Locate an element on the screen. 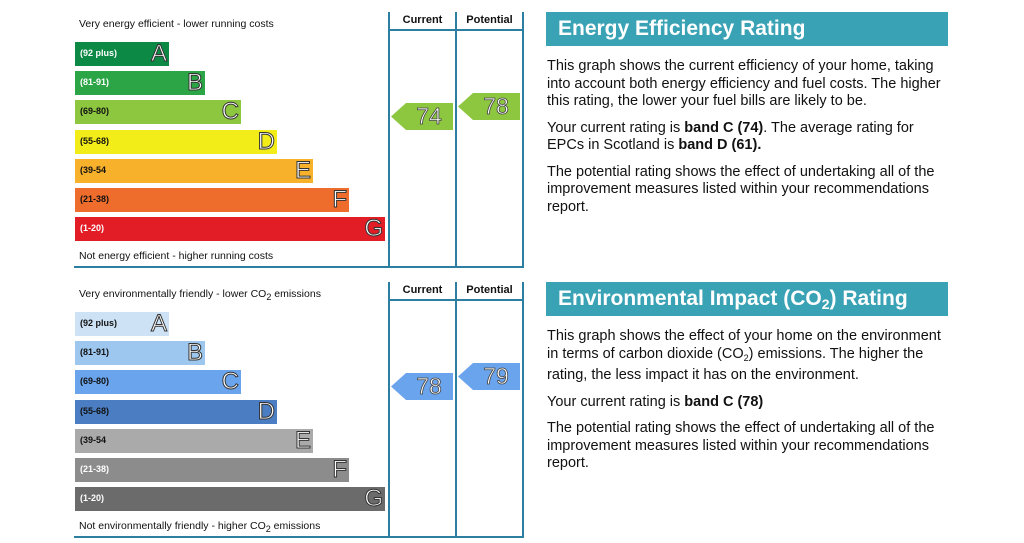 Image resolution: width=1024 pixels, height=543 pixels. potential-rating-arrow: 78 is located at coordinates (489, 107).